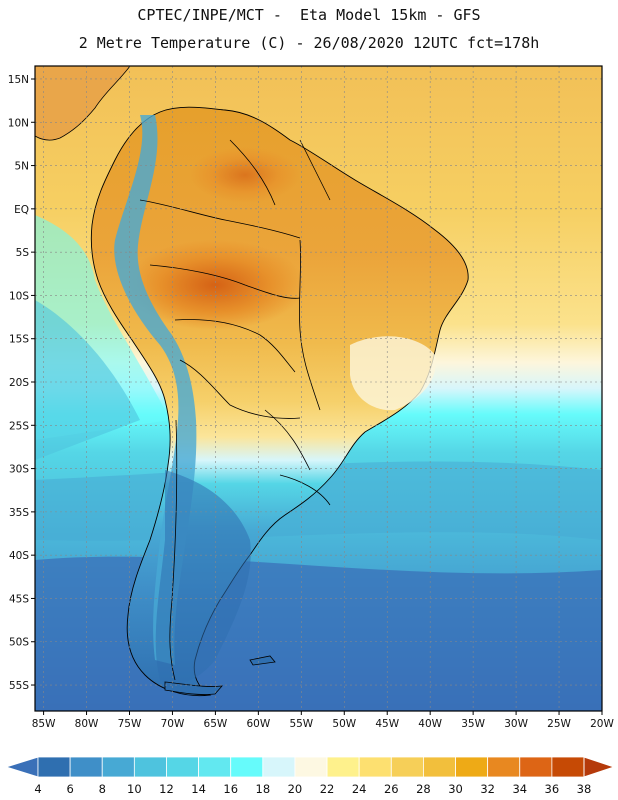 This screenshot has width=618, height=800. I want to click on colorbar-label: 6, so click(69, 789).